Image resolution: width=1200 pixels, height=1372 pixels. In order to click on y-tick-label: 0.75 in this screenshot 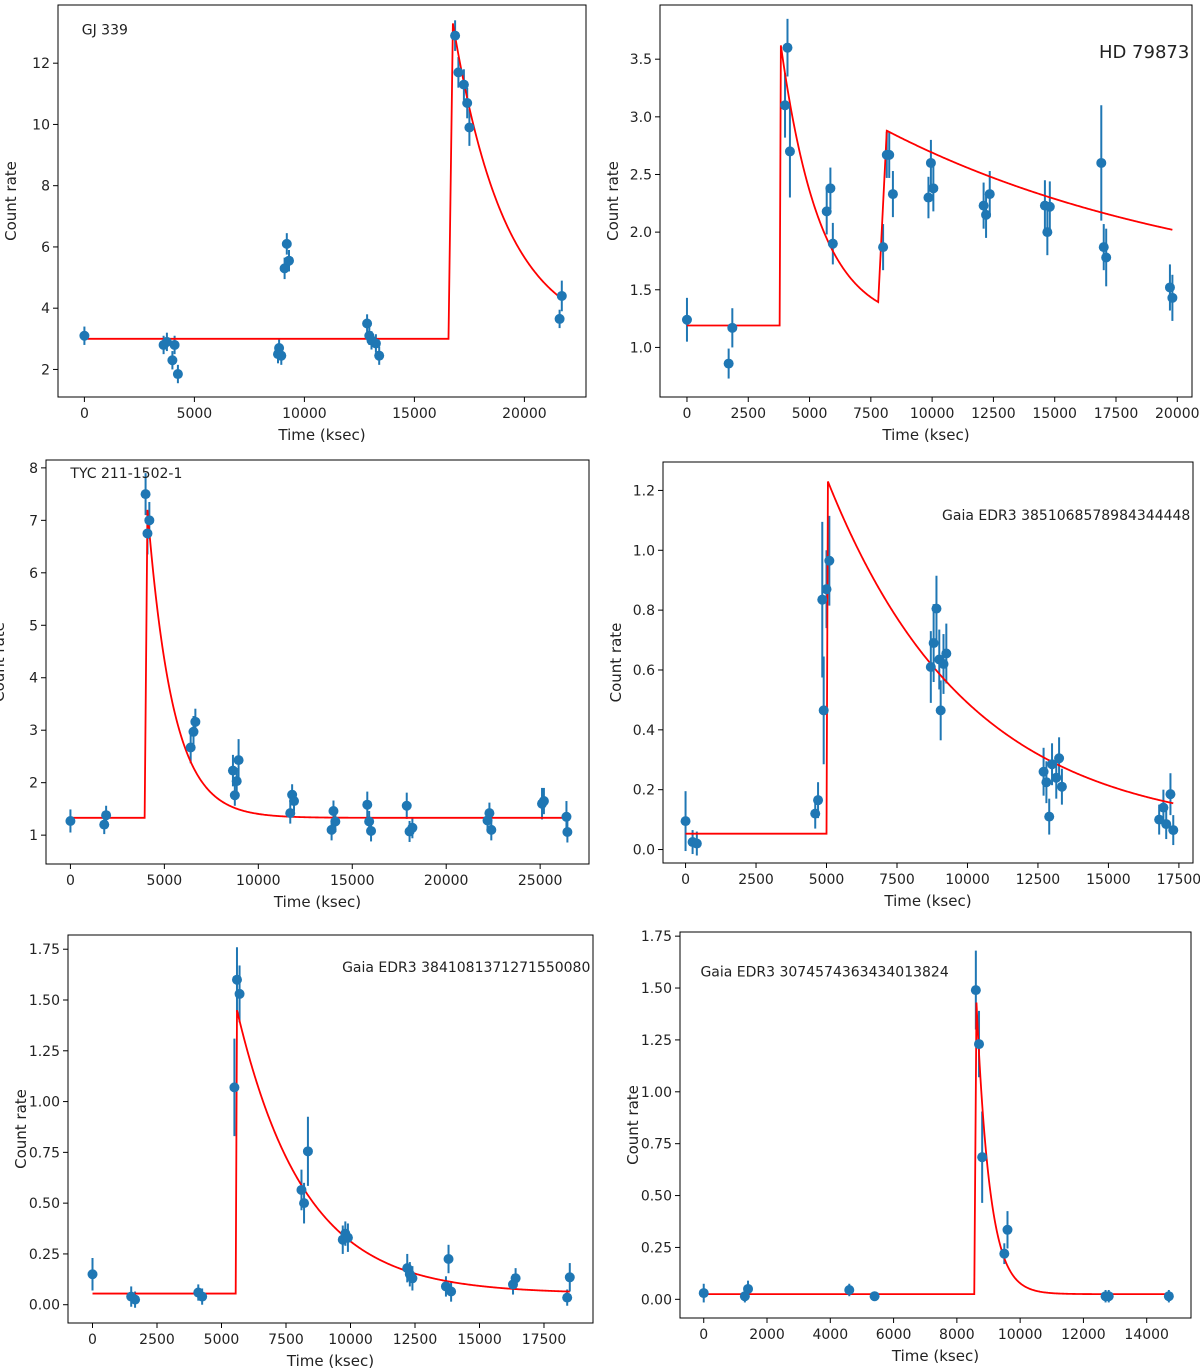, I will do `click(656, 1145)`.